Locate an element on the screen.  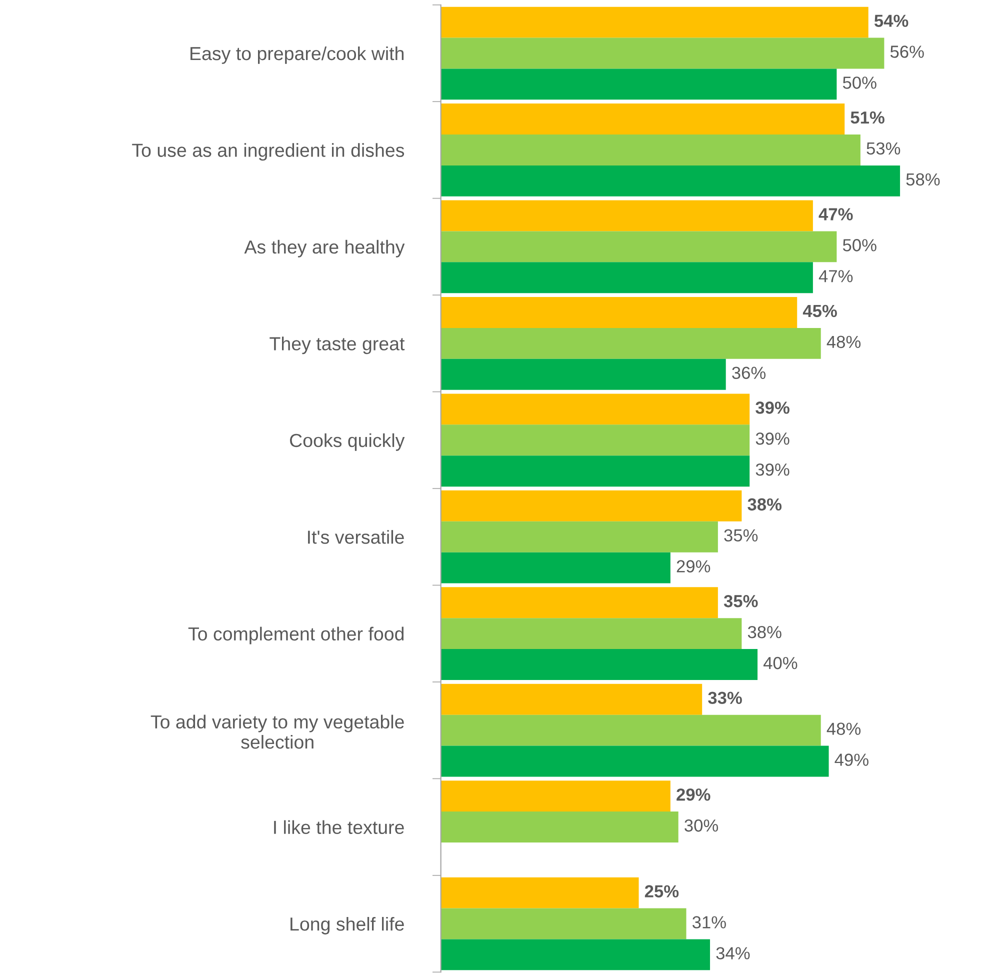
data-label: 53% is located at coordinates (883, 148).